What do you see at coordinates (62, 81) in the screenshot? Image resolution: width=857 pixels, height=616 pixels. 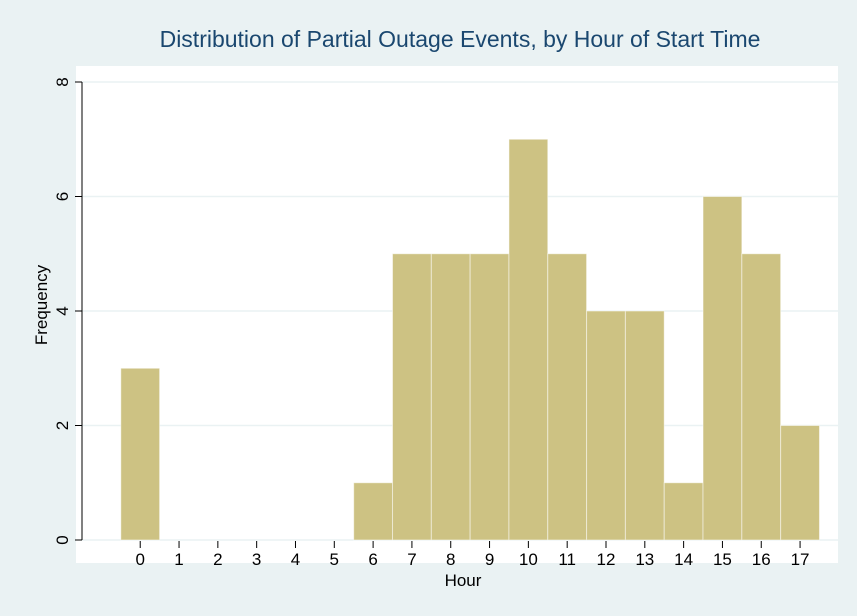 I see `y-tick-label: 8` at bounding box center [62, 81].